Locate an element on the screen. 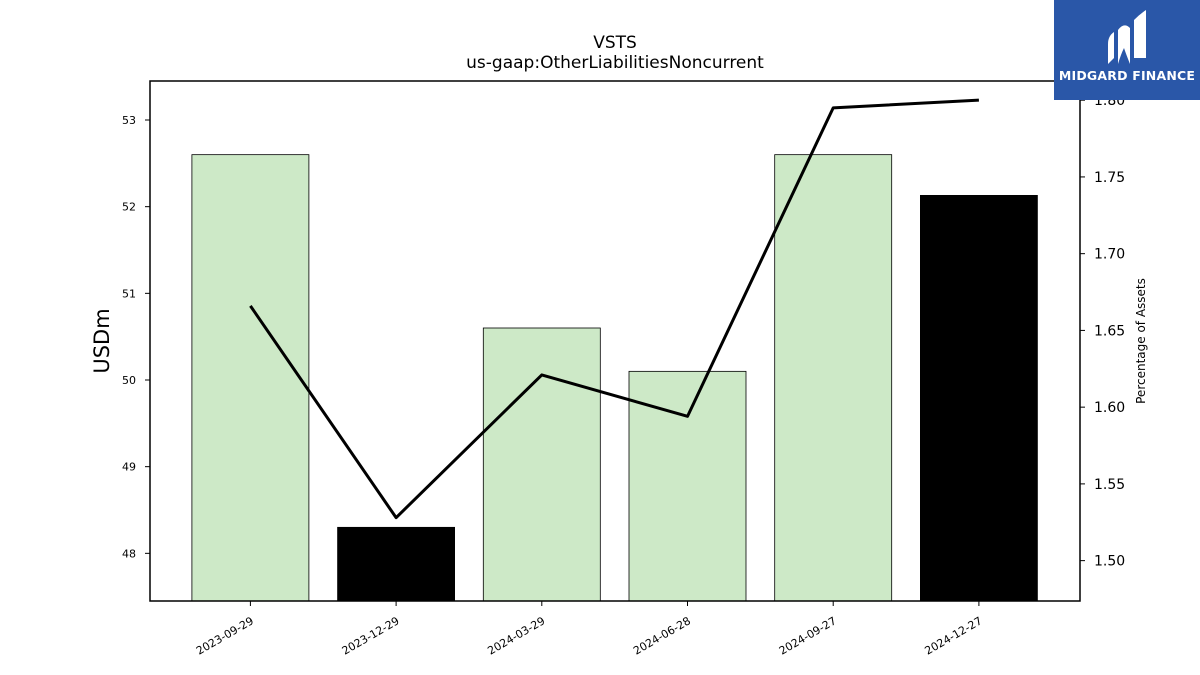 This screenshot has height=675, width=1200. y2-tick-label: 1.75 is located at coordinates (1109, 178).